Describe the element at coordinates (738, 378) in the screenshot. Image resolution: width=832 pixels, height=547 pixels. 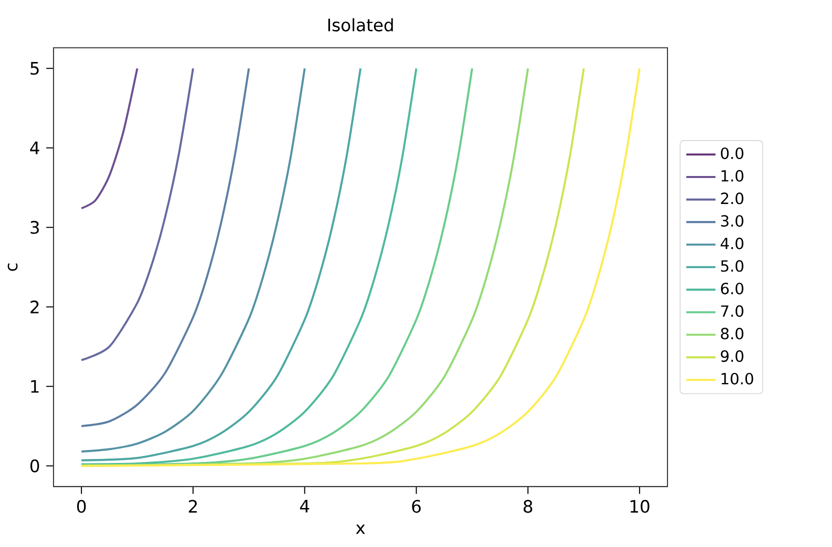
I see `legend-label: 10.0` at that location.